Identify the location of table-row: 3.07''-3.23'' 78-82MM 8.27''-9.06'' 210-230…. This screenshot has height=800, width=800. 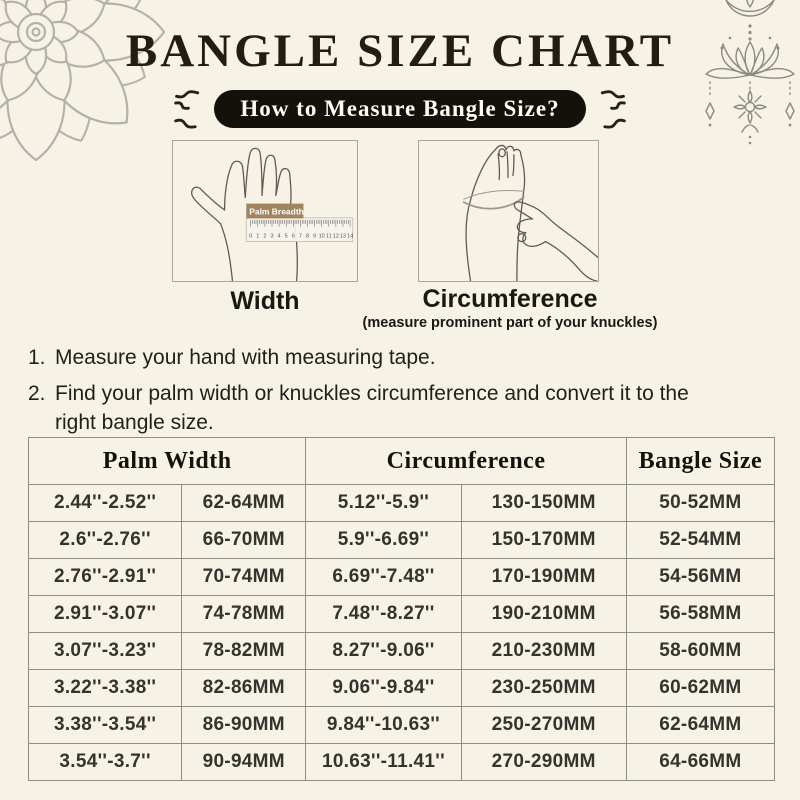
(401, 651).